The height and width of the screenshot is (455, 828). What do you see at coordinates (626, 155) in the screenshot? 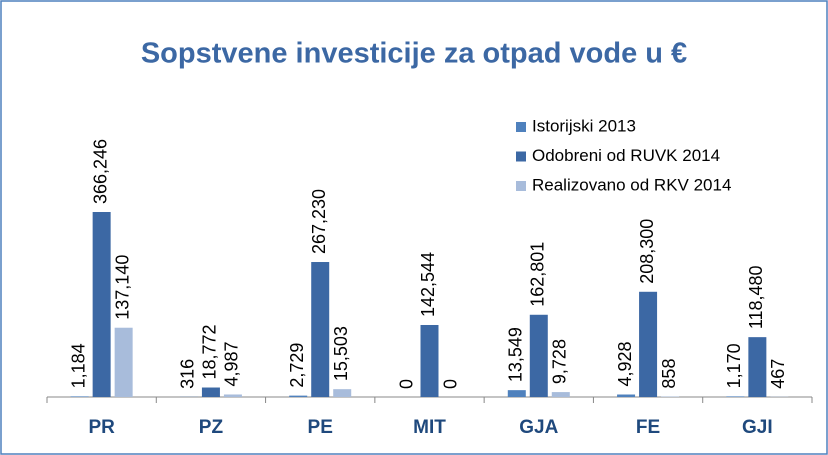
I see `legend-label: Odobreni od RUVK 2014` at bounding box center [626, 155].